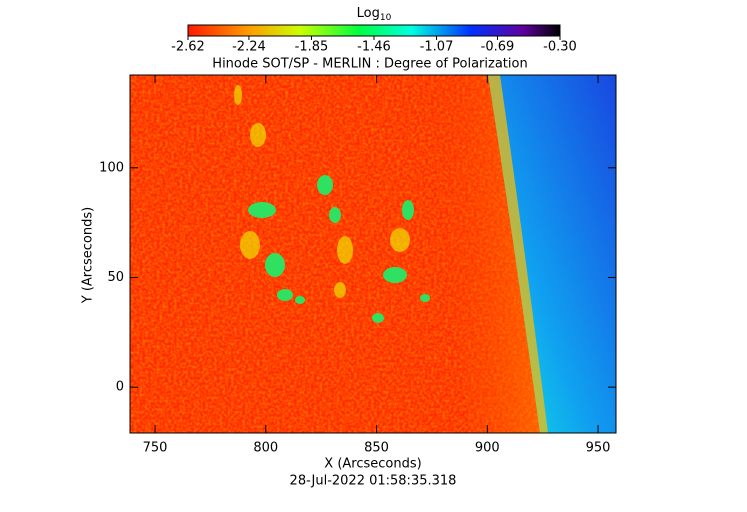  Describe the element at coordinates (312, 47) in the screenshot. I see `colorbar-tick-label: -1.85` at that location.